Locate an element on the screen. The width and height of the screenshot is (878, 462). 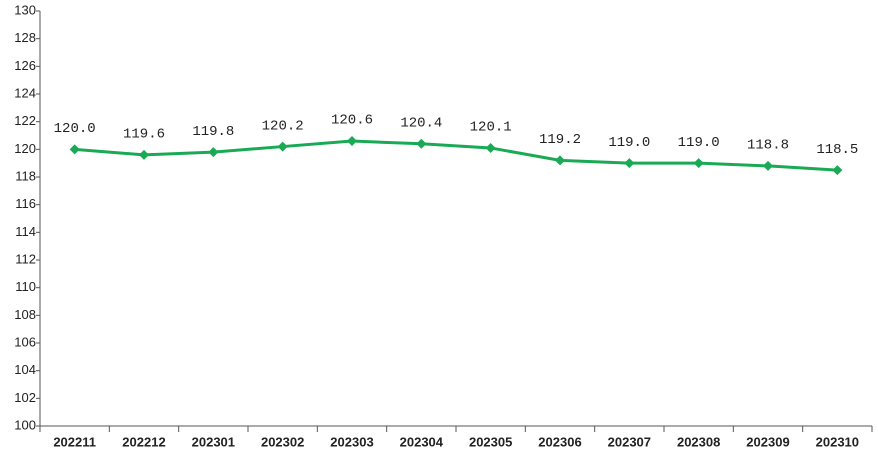
value-label: 120.2 is located at coordinates (283, 126).